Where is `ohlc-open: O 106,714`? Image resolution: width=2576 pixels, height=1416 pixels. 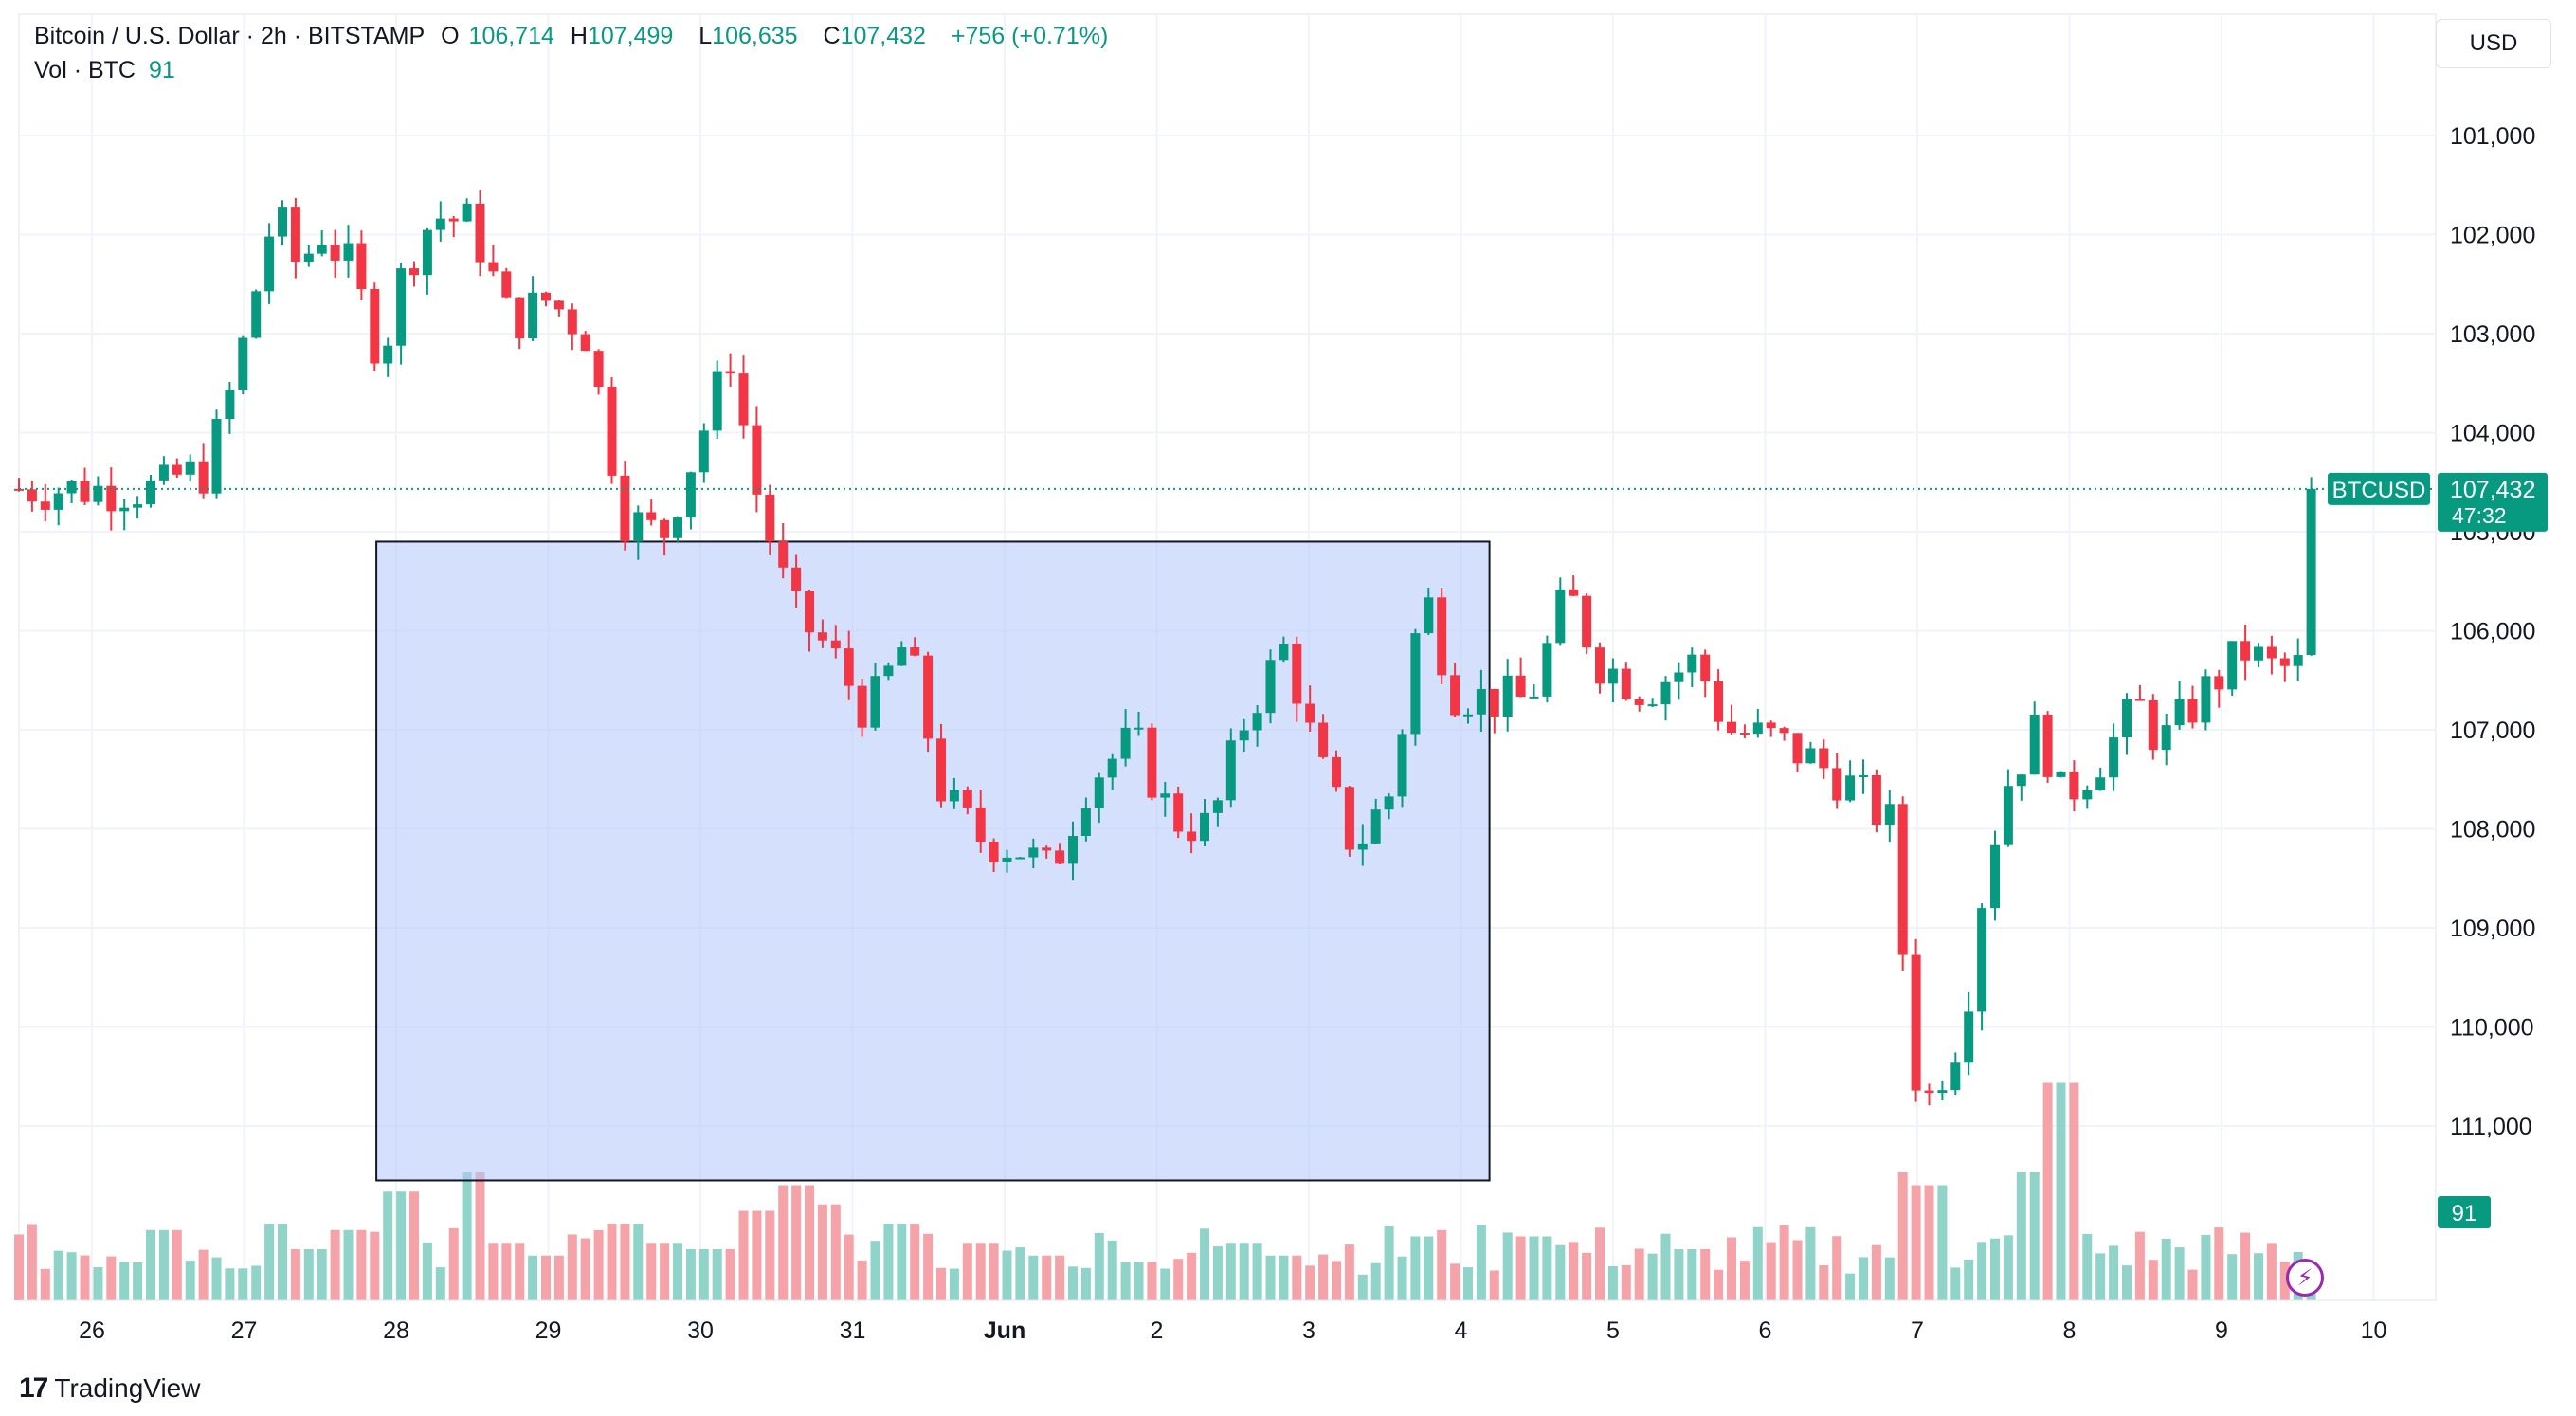 ohlc-open: O 106,714 is located at coordinates (498, 36).